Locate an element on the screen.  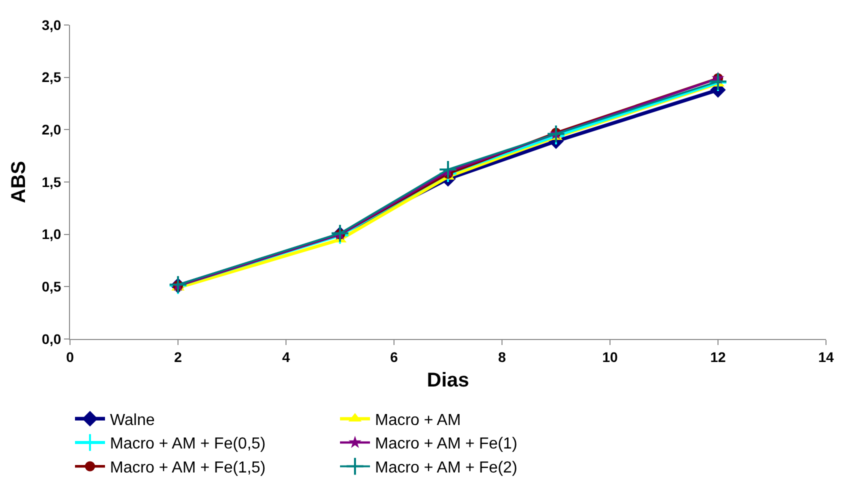
x-axis-title: Dias is located at coordinates (448, 380).